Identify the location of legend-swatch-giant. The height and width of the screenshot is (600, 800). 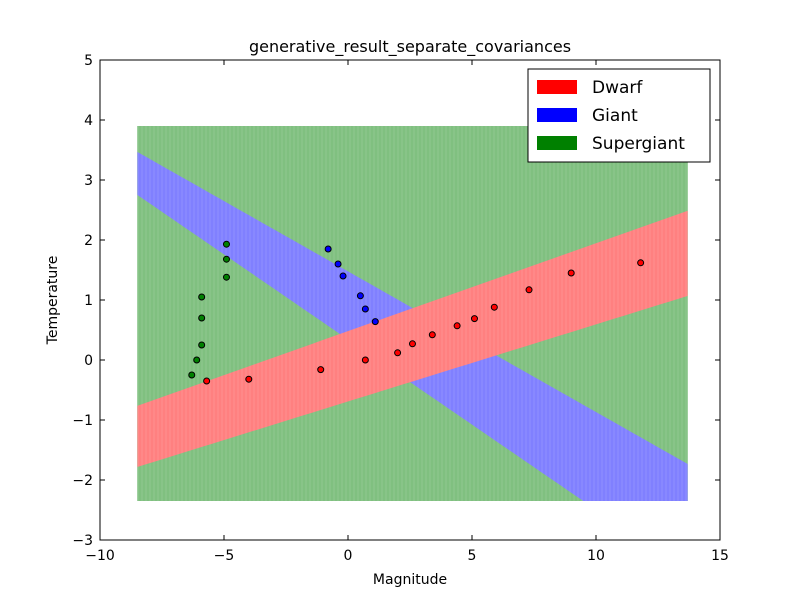
(557, 115).